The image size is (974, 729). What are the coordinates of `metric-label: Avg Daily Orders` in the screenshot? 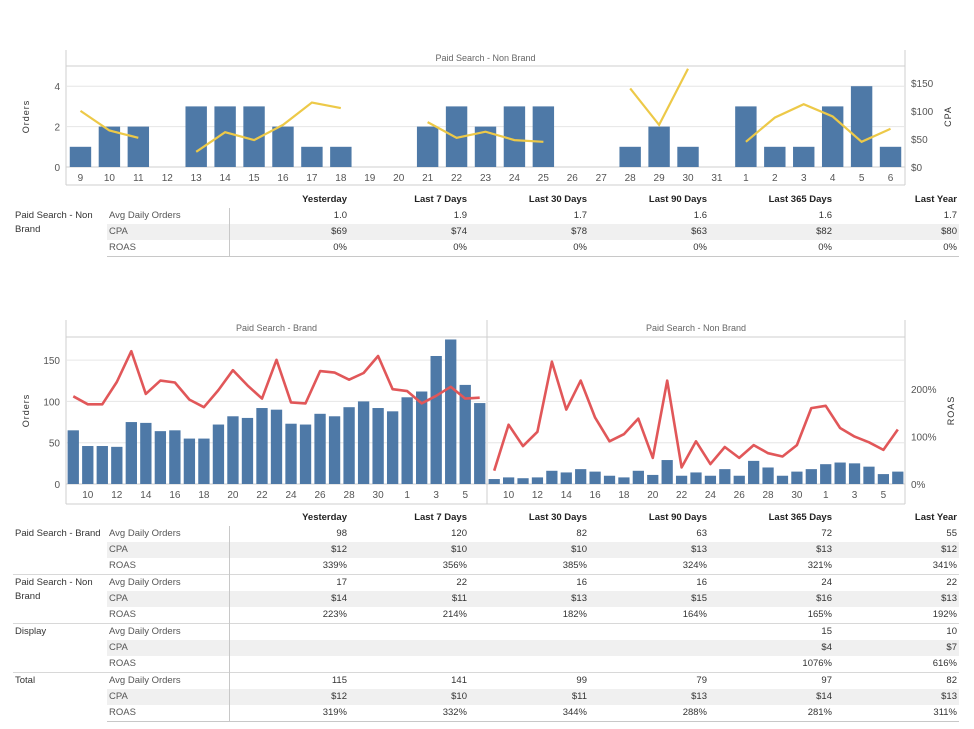 It's located at (168, 680).